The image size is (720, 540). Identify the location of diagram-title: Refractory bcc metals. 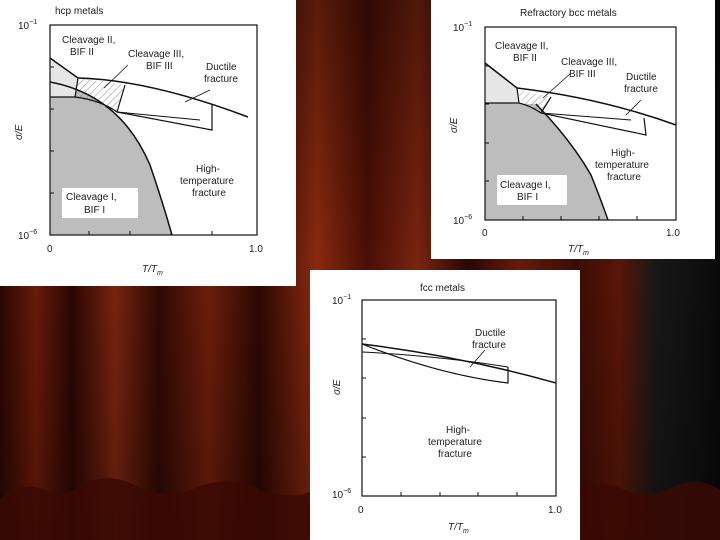
(568, 13).